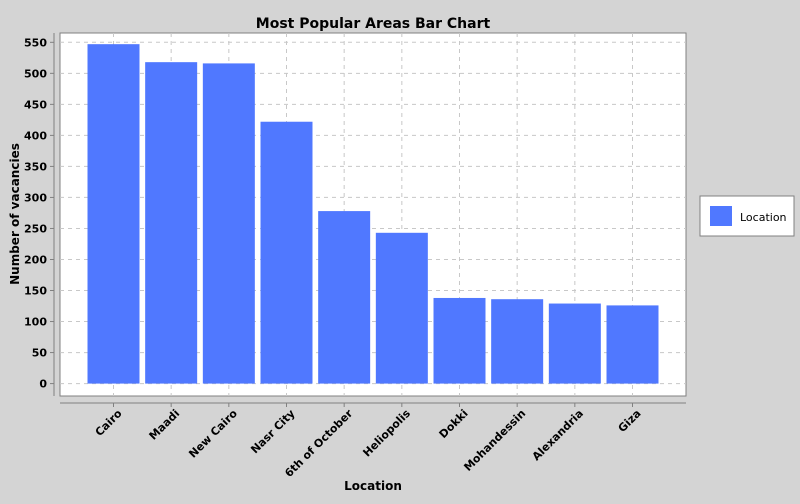 This screenshot has height=504, width=800. Describe the element at coordinates (35, 104) in the screenshot. I see `y-tick-label: 450` at that location.